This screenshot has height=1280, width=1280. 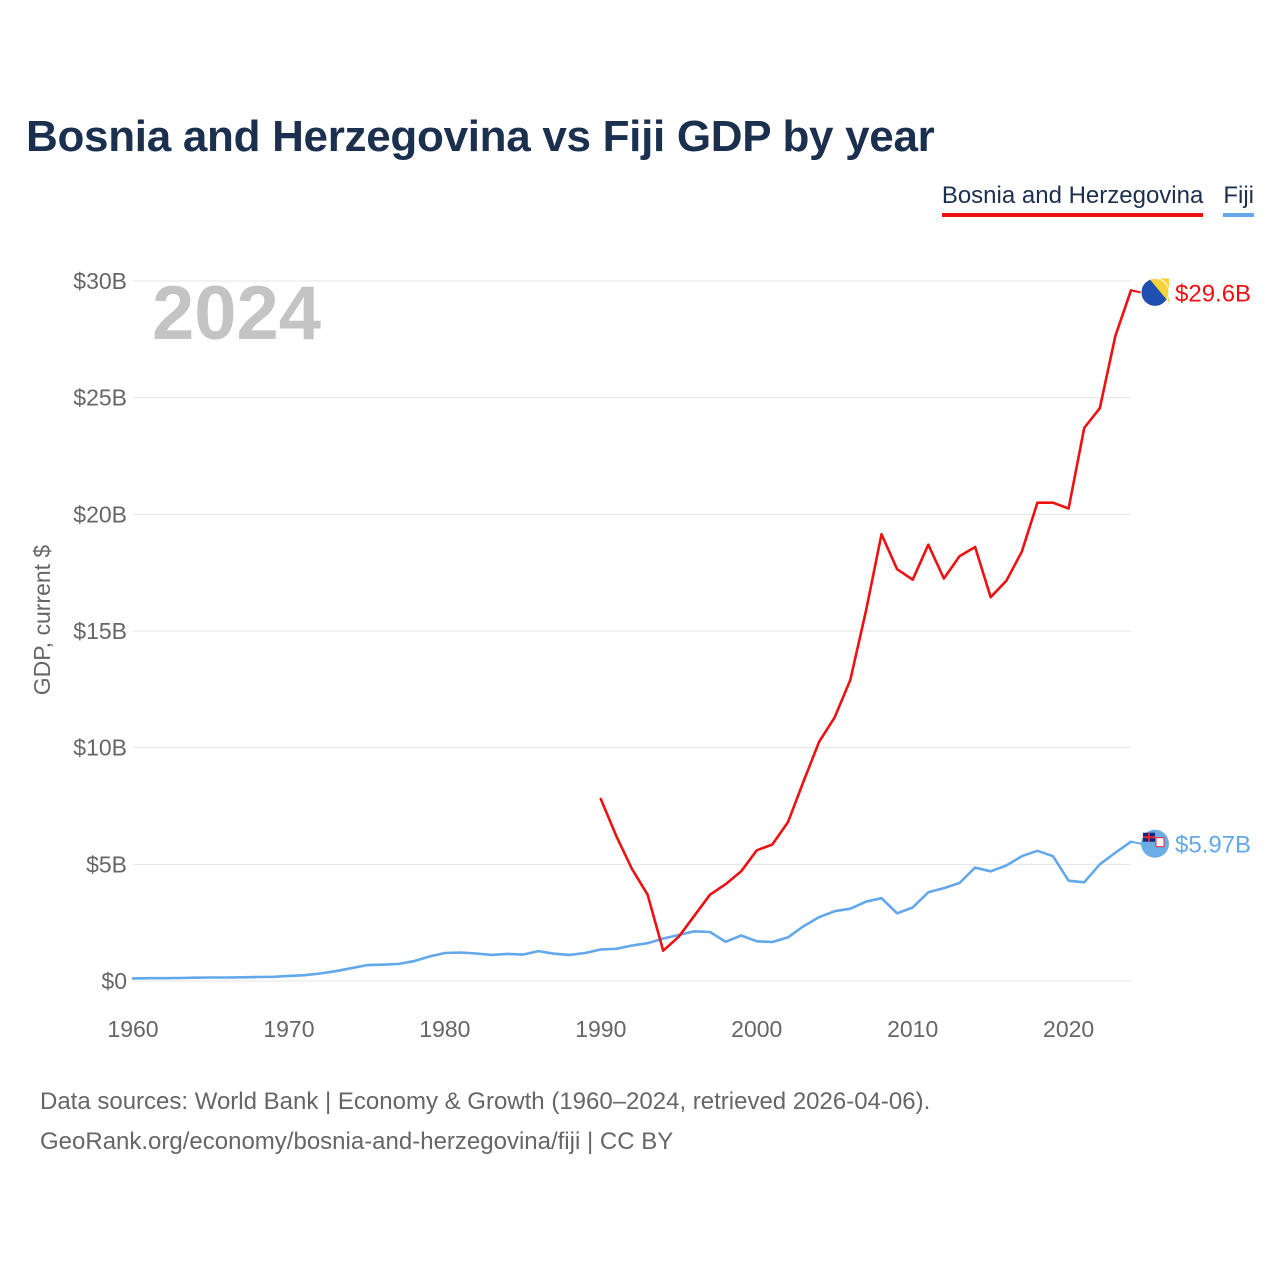 I want to click on y-tick-label: $20B, so click(x=100, y=514).